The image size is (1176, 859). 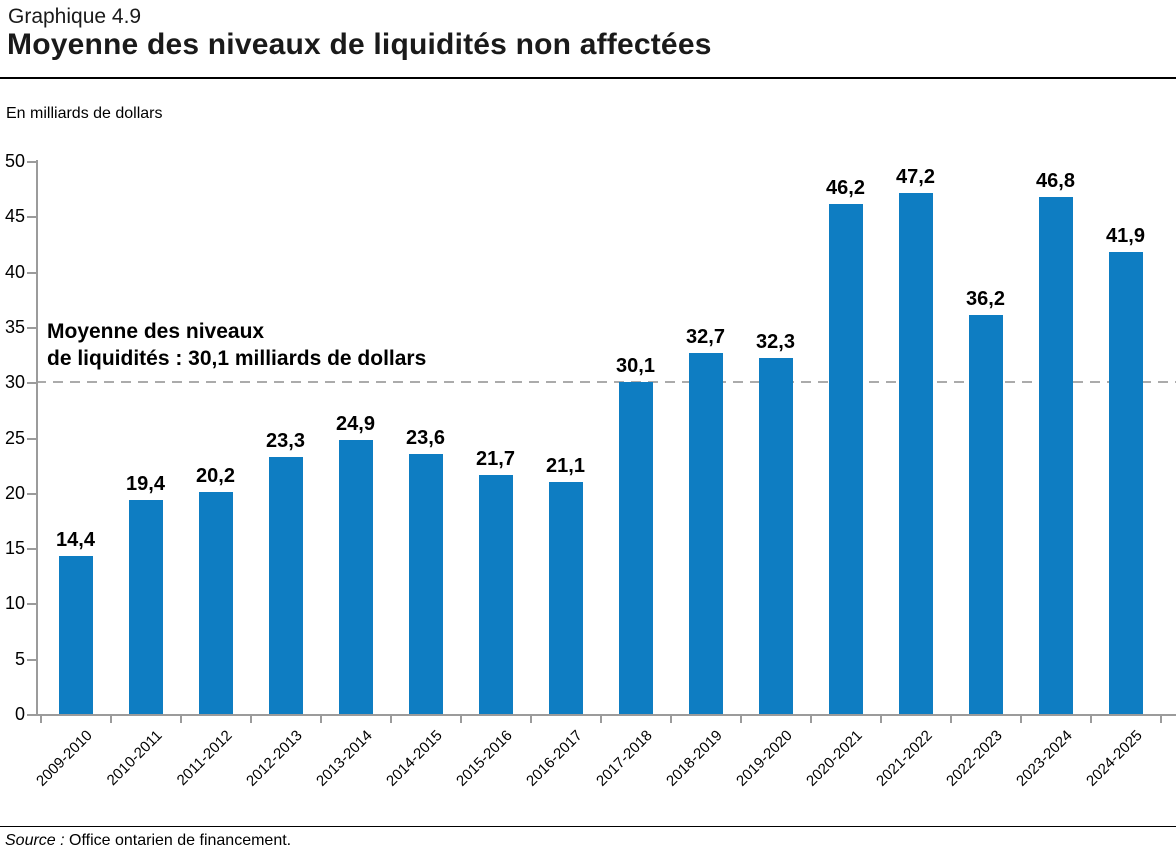 What do you see at coordinates (156, 331) in the screenshot?
I see `average-line-annotation-line1: Moyenne des niveaux` at bounding box center [156, 331].